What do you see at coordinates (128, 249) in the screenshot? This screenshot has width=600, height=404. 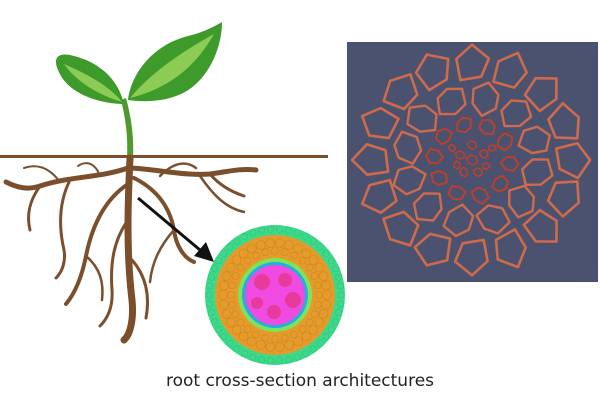 I see `taproot` at bounding box center [128, 249].